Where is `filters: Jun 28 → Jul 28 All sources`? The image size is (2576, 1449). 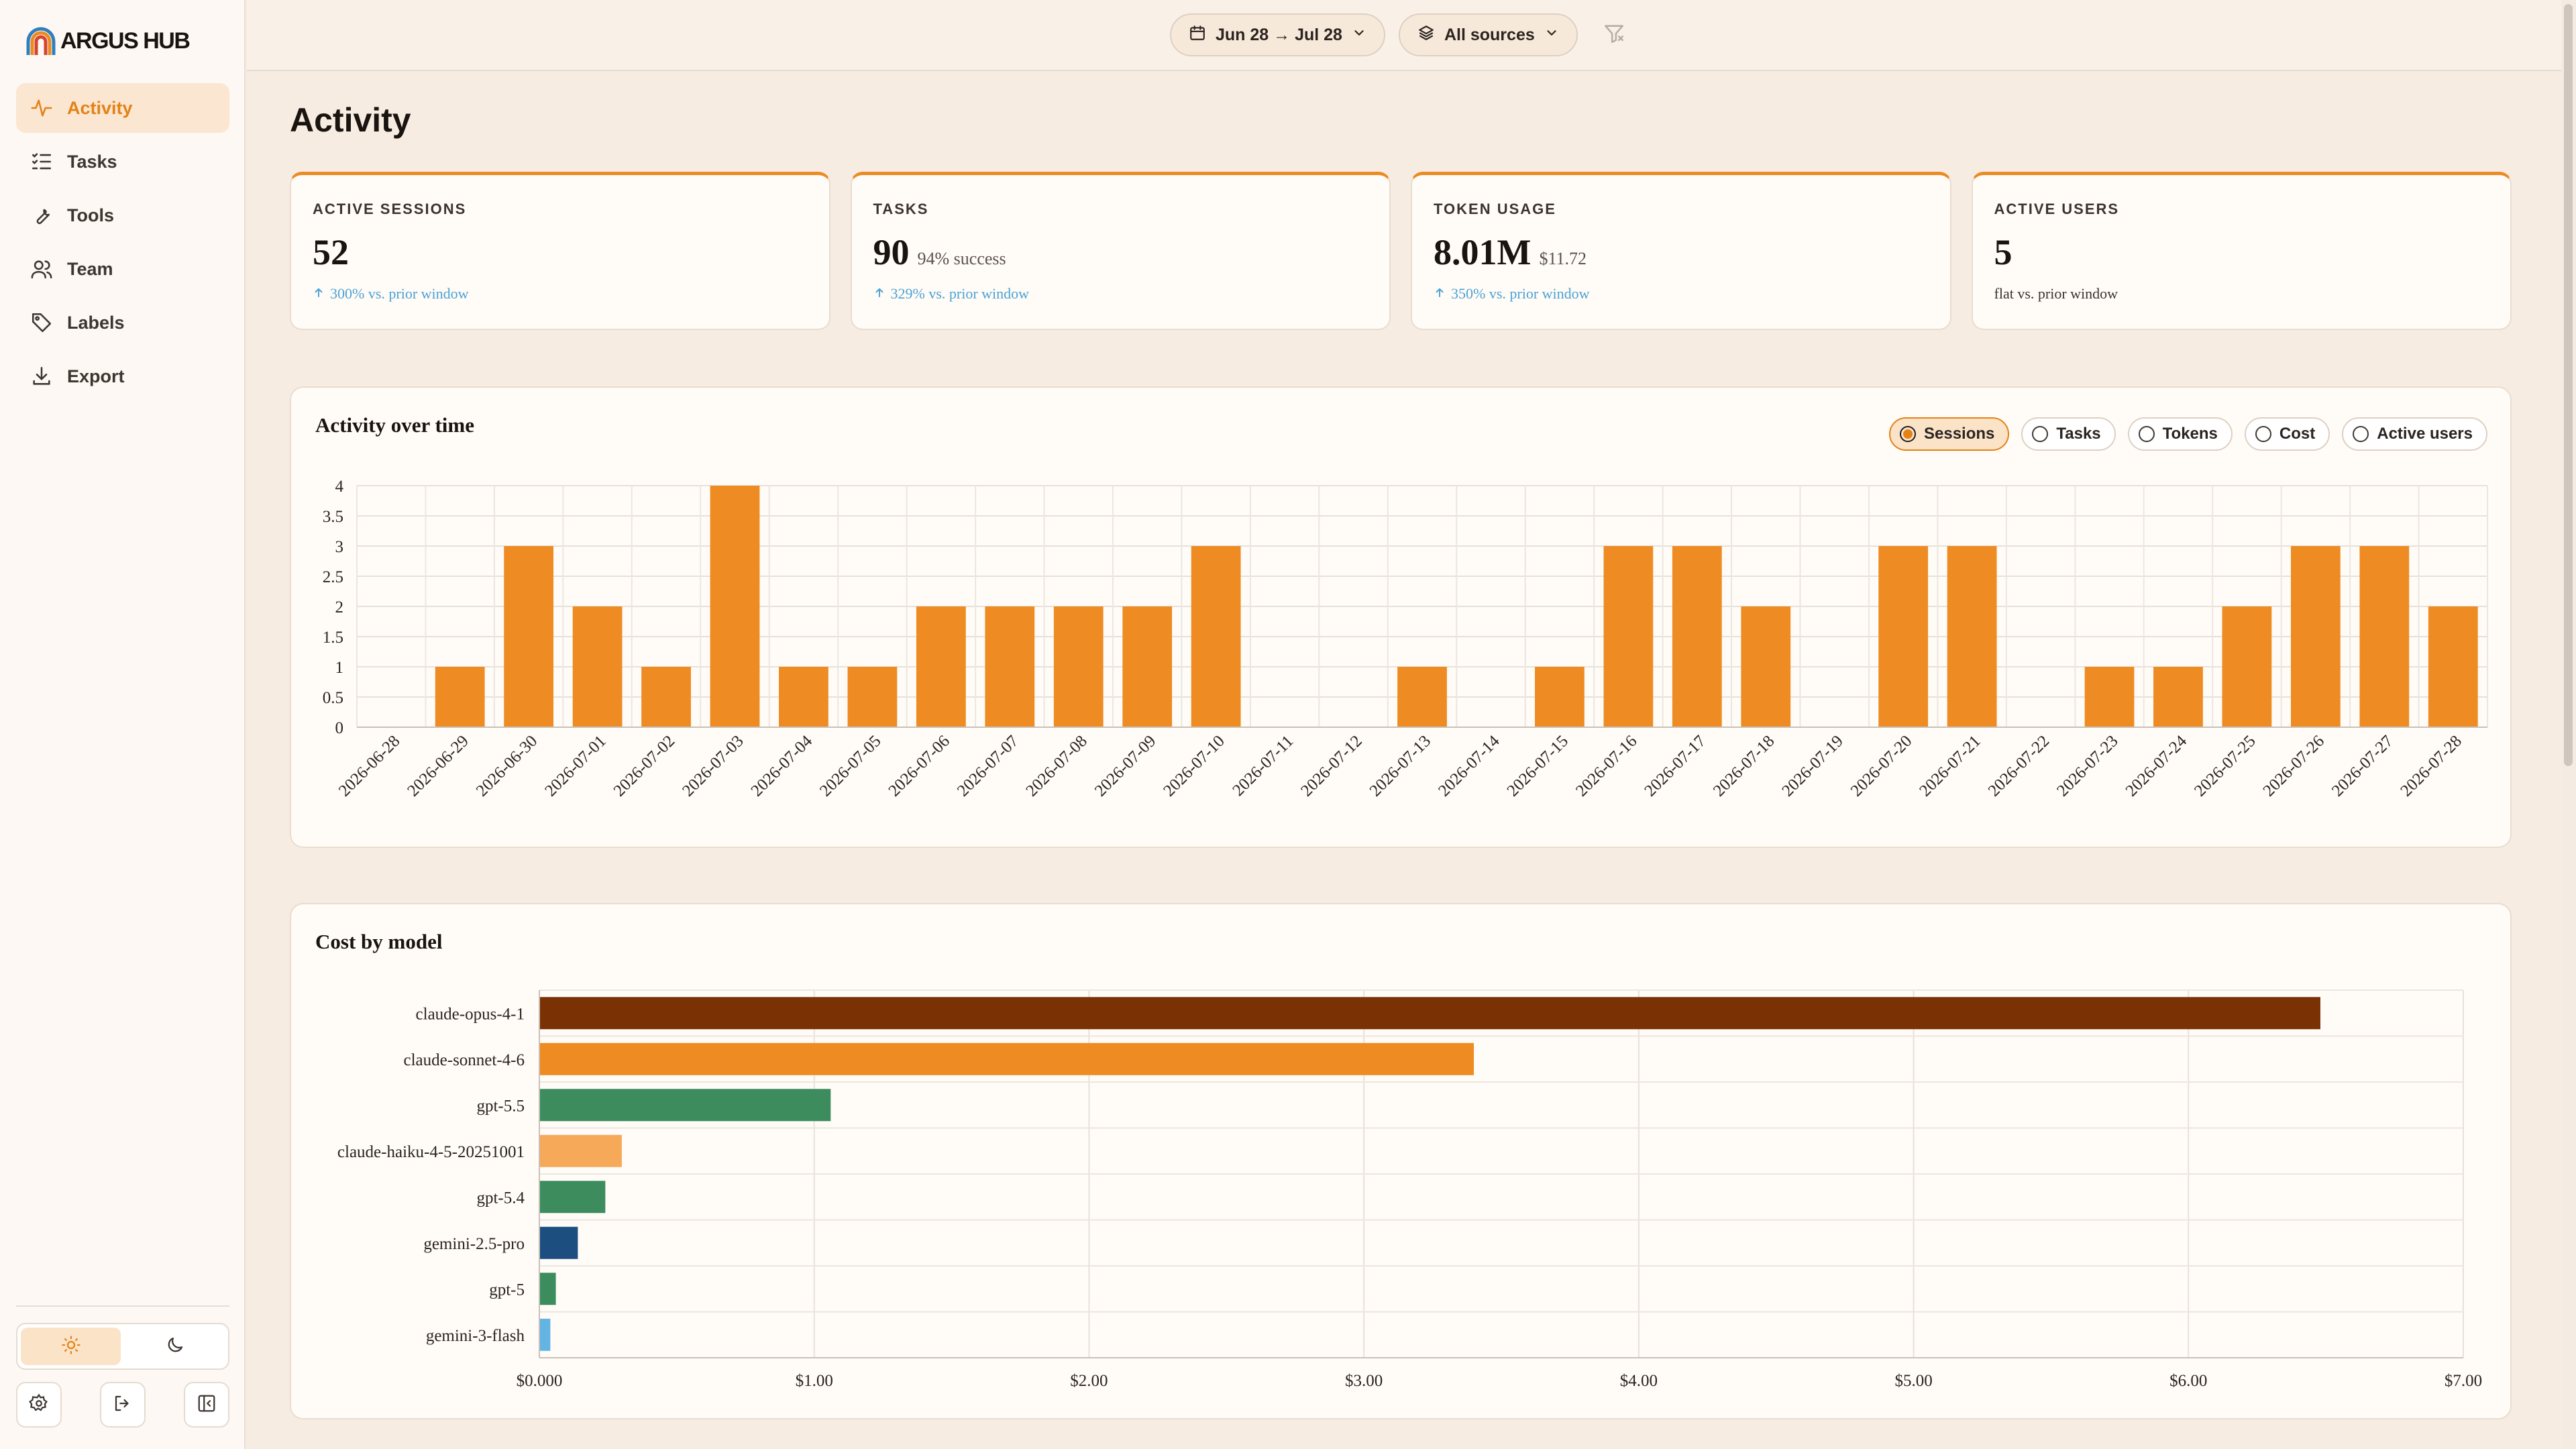 filters: Jun 28 → Jul 28 All sources is located at coordinates (1400, 34).